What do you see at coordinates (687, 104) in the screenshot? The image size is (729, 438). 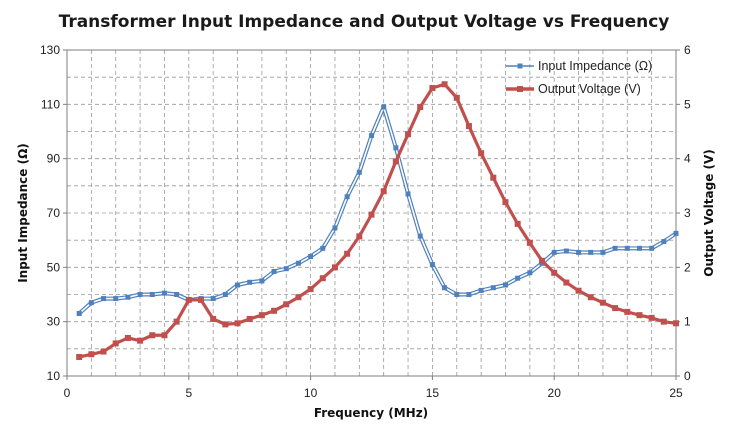 I see `right-tick-label: 5` at bounding box center [687, 104].